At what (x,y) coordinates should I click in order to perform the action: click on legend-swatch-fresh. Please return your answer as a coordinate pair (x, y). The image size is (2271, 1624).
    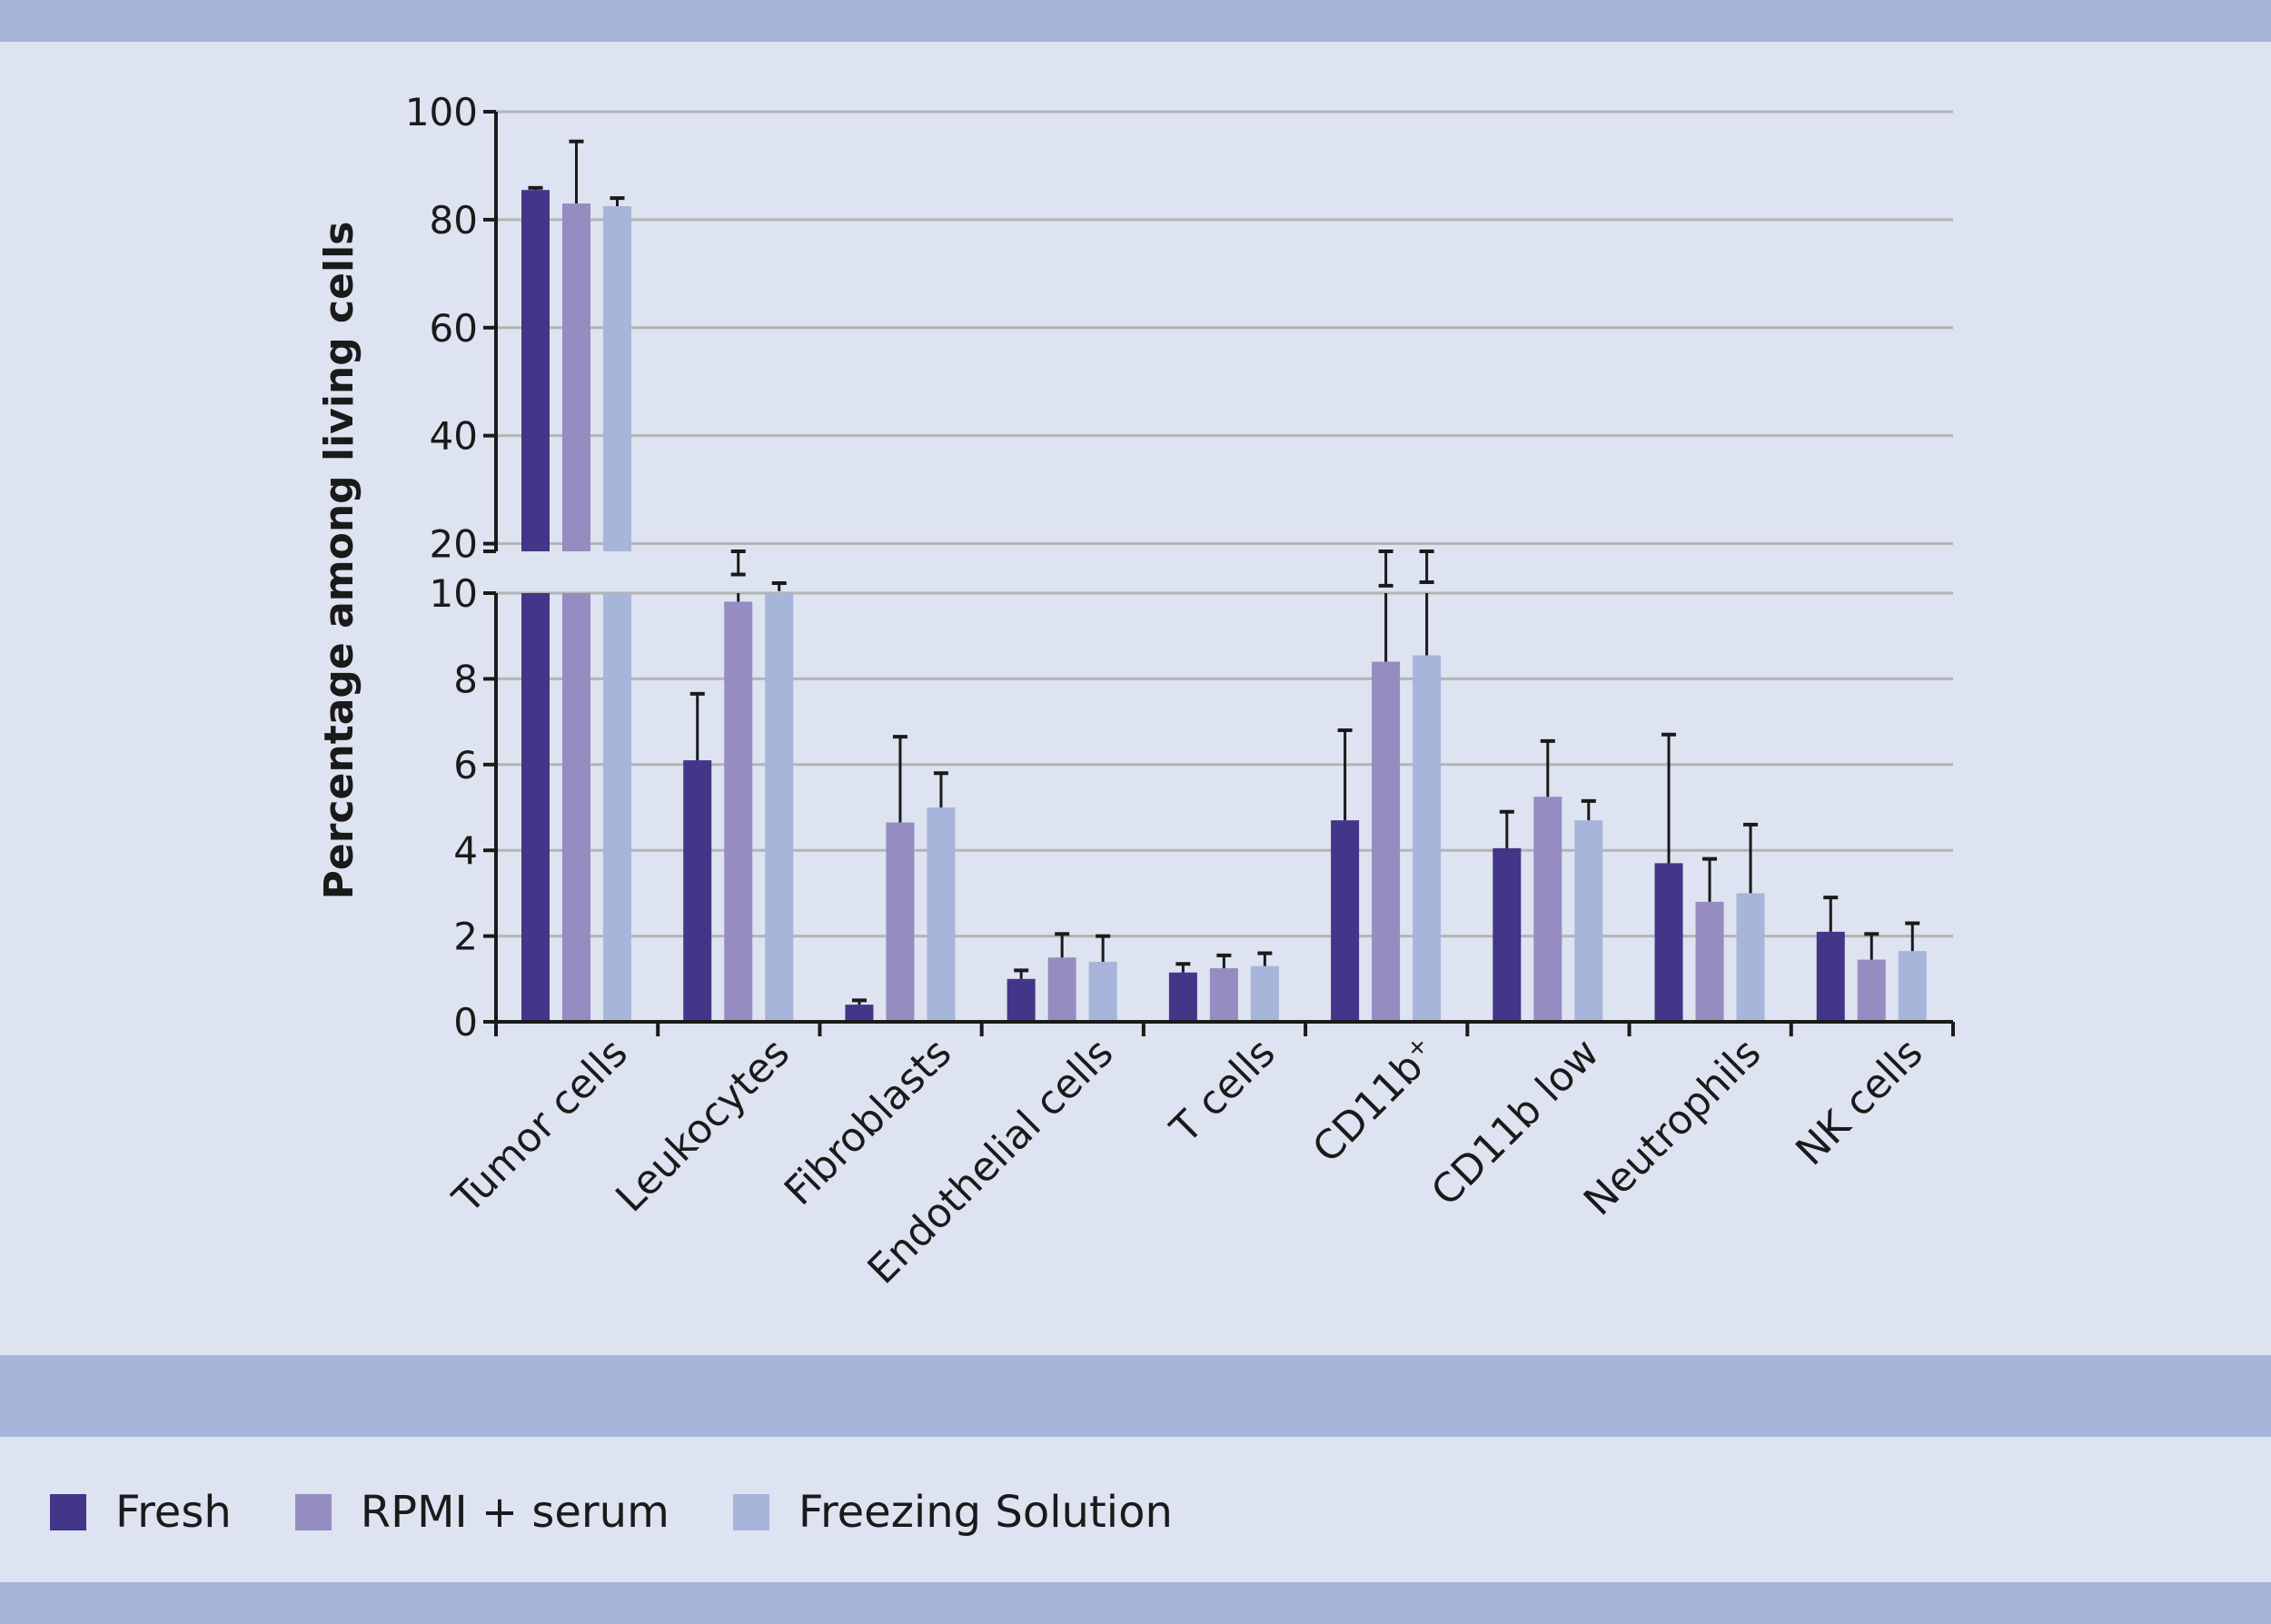
    Looking at the image, I should click on (68, 1512).